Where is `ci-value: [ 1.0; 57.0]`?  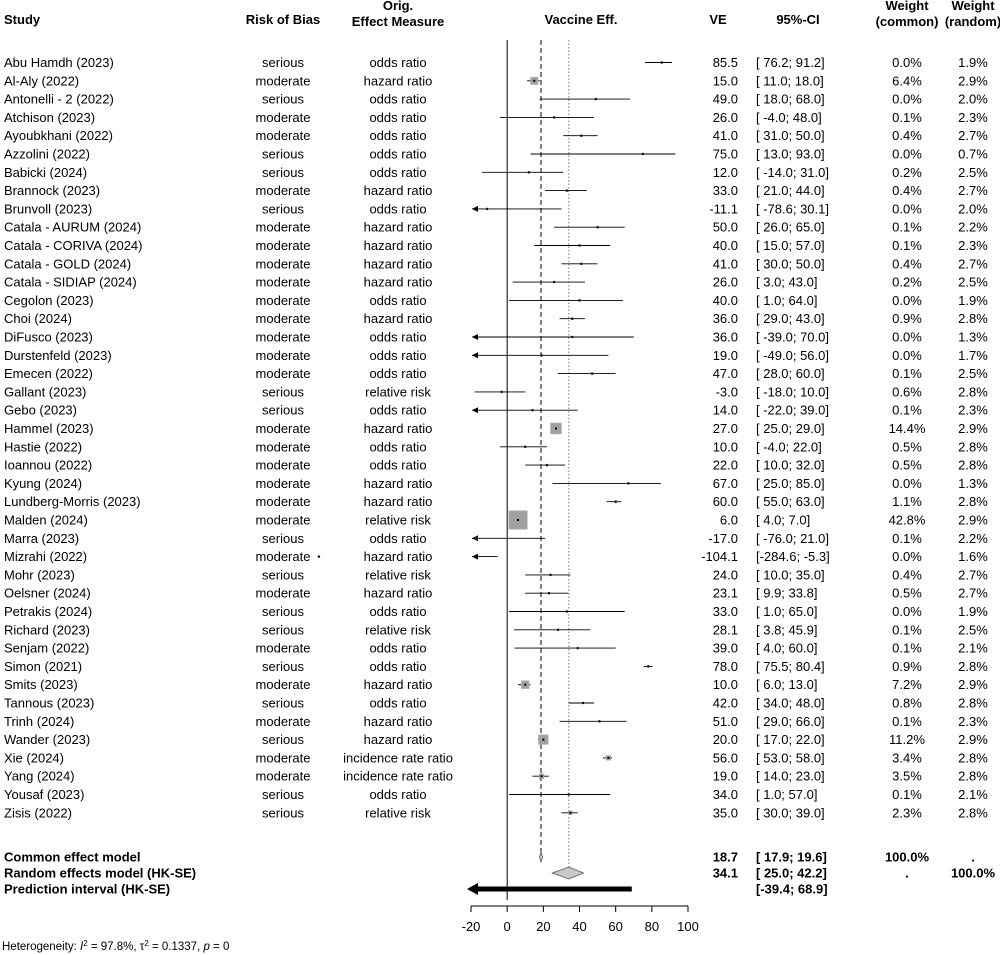
ci-value: [ 1.0; 57.0] is located at coordinates (786, 794).